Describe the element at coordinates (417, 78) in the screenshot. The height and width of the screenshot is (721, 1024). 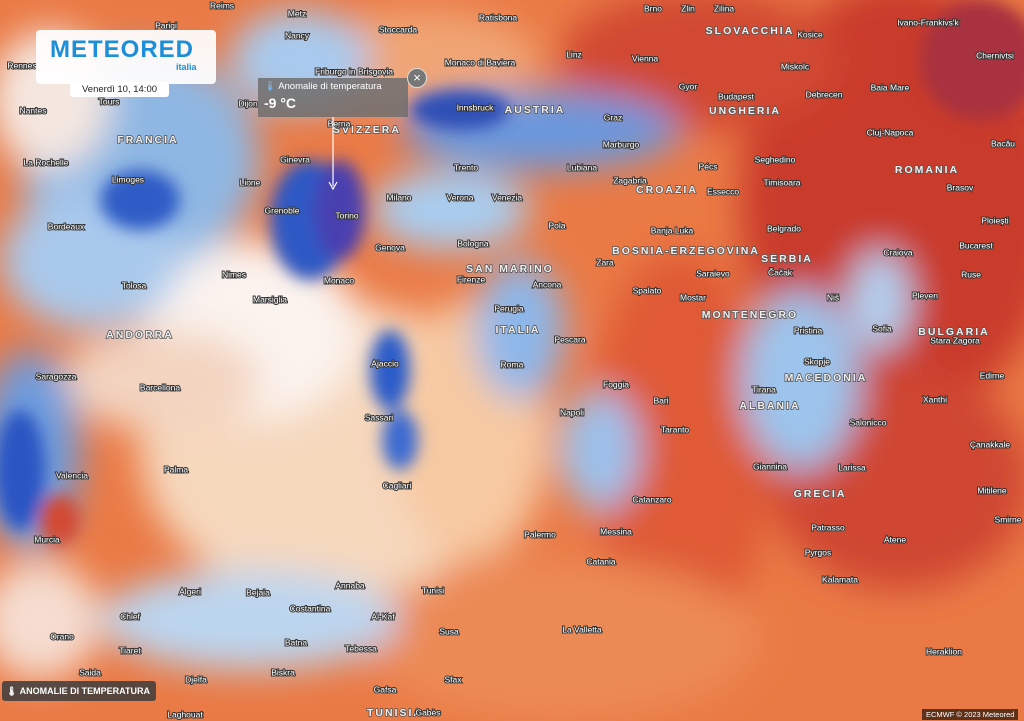
I see `tooltip-close: ×` at that location.